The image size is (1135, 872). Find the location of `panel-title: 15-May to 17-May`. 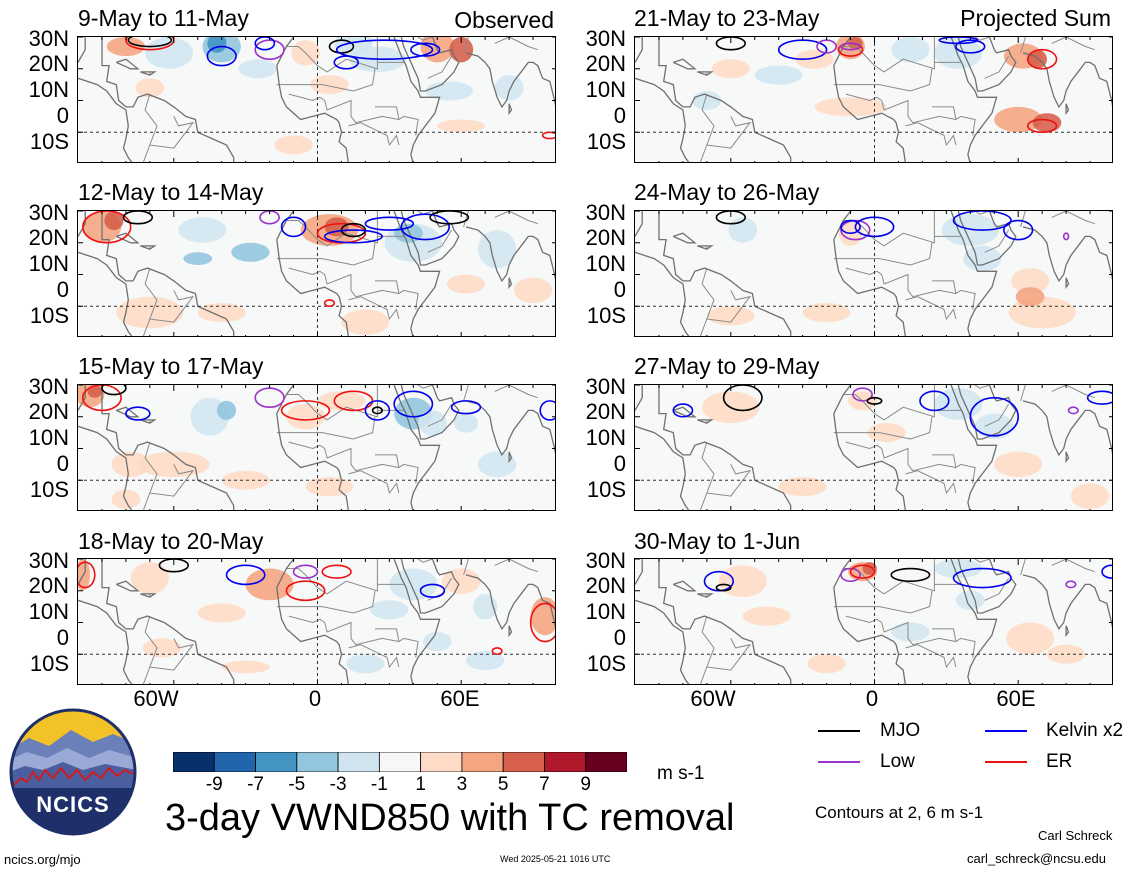

panel-title: 15-May to 17-May is located at coordinates (171, 366).